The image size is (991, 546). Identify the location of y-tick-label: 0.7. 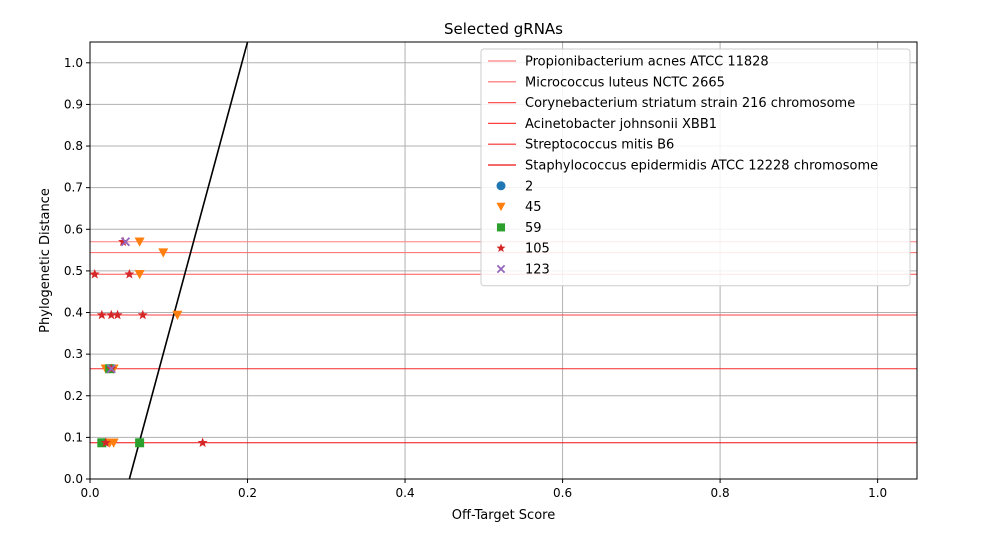
(73, 188).